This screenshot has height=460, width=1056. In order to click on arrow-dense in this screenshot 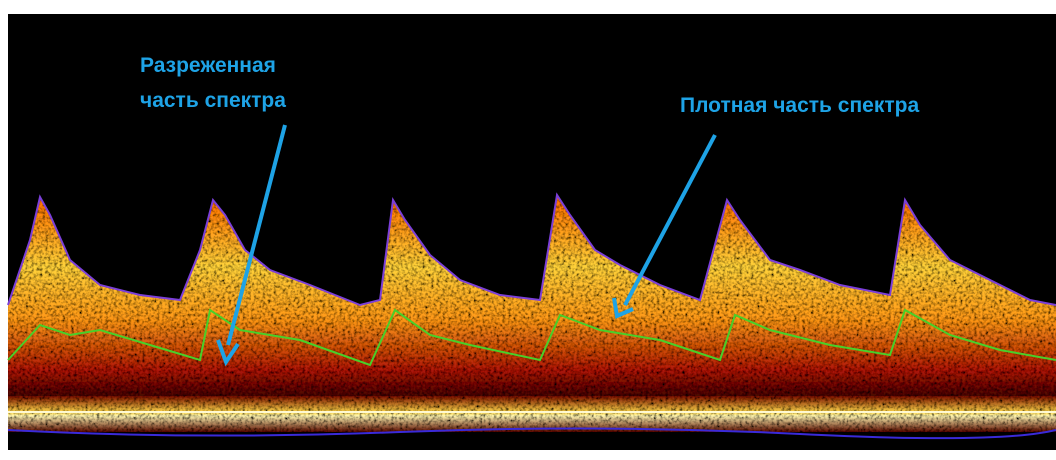, I will do `click(670, 220)`.